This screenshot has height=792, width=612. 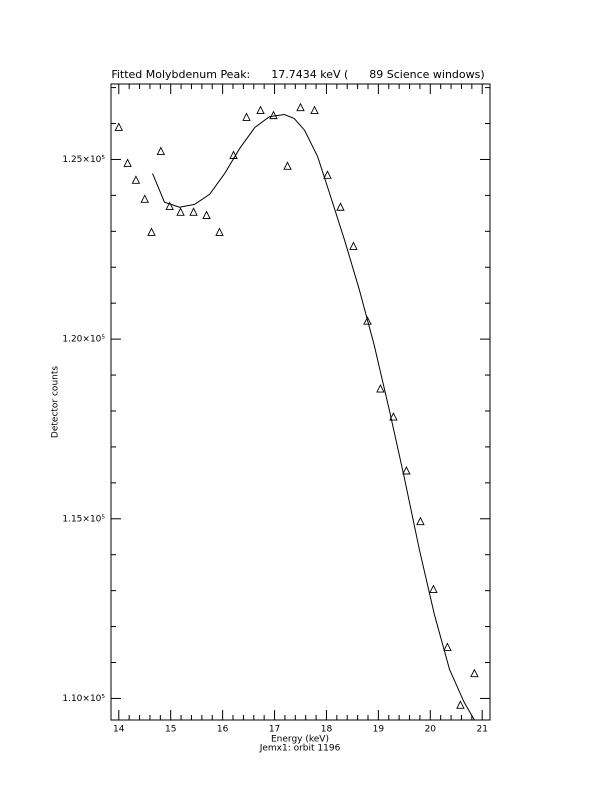 What do you see at coordinates (83, 160) in the screenshot?
I see `y-tick-label: 1.25×10⁵` at bounding box center [83, 160].